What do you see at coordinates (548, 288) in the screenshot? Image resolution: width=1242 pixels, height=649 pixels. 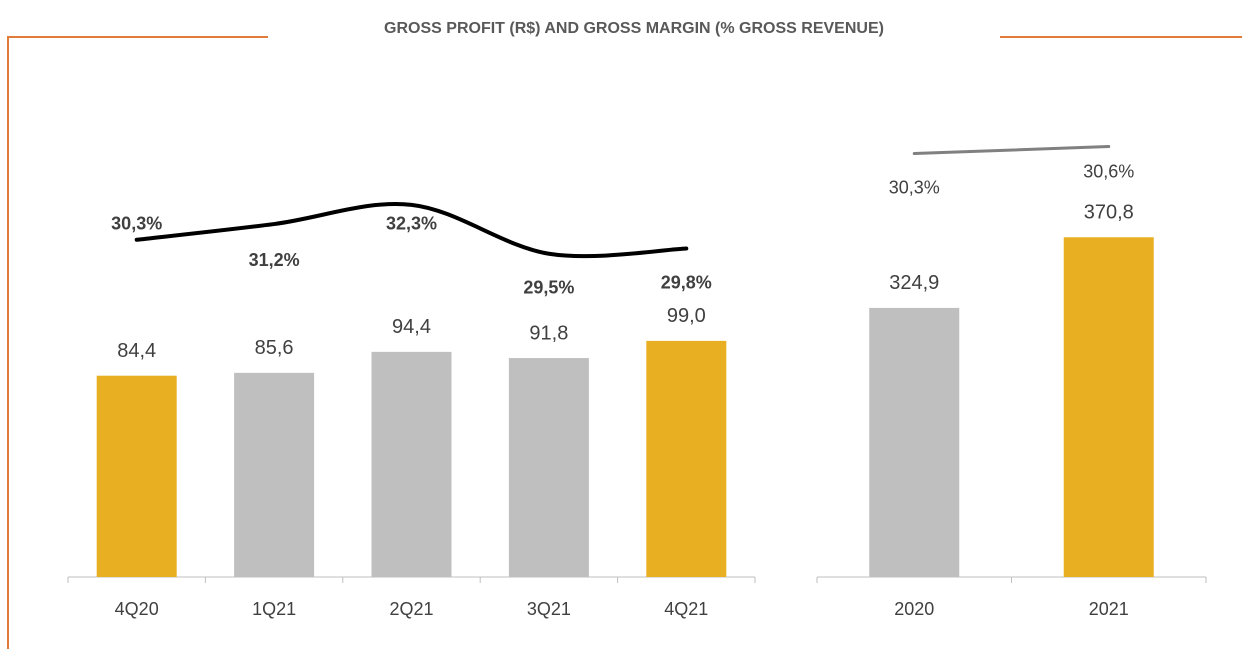 I see `margin-label: 29,5%` at bounding box center [548, 288].